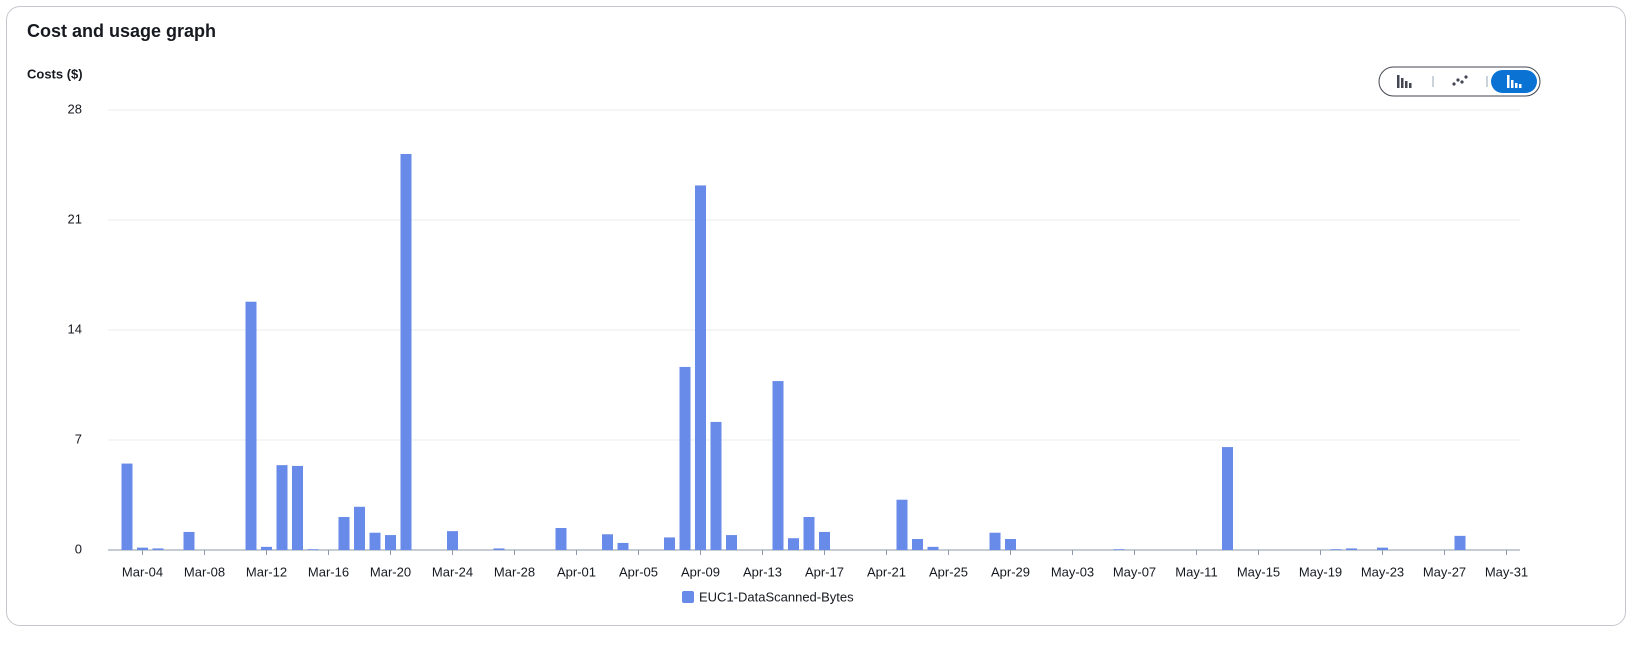 The height and width of the screenshot is (660, 1634). What do you see at coordinates (55, 73) in the screenshot?
I see `y-axis-label: Costs ($)` at bounding box center [55, 73].